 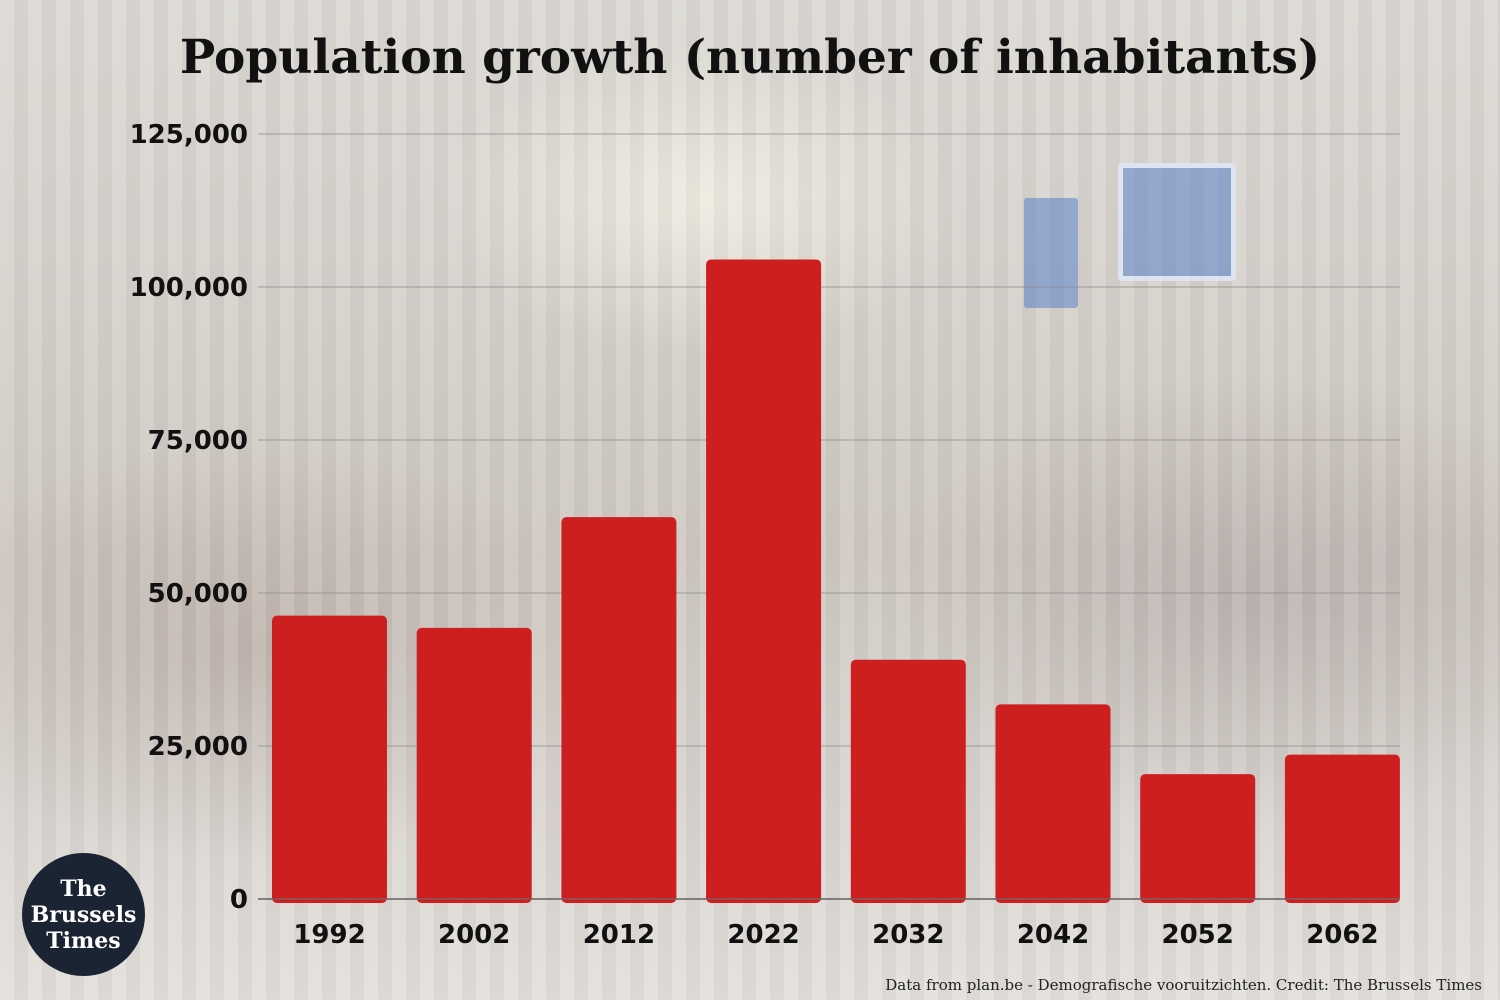 What do you see at coordinates (1177, 222) in the screenshot?
I see `one-way-sign` at bounding box center [1177, 222].